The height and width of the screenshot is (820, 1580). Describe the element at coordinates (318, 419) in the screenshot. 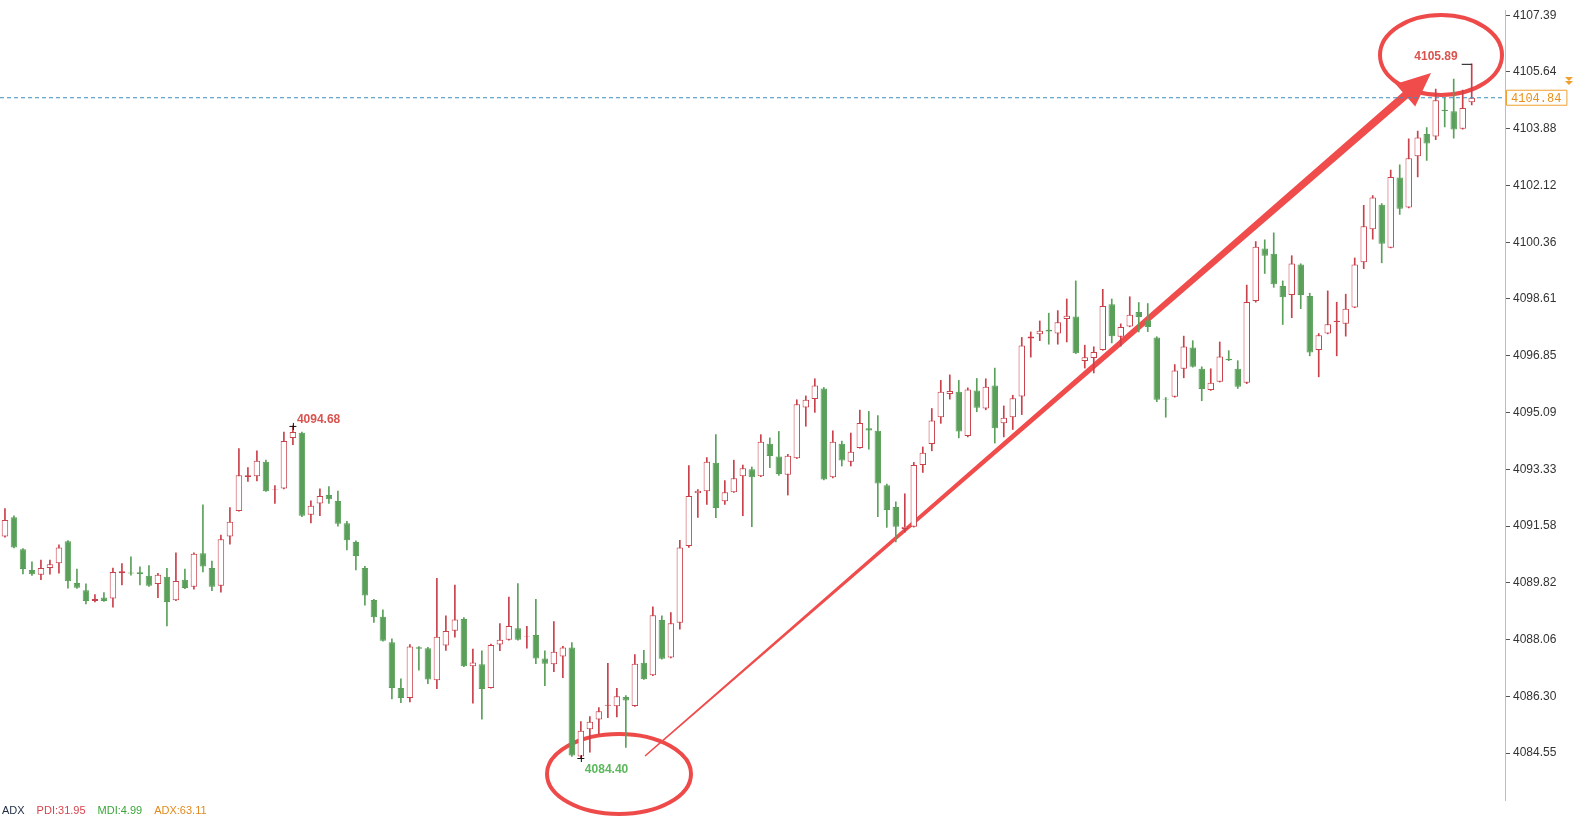

I see `annotation: 4094.68` at that location.